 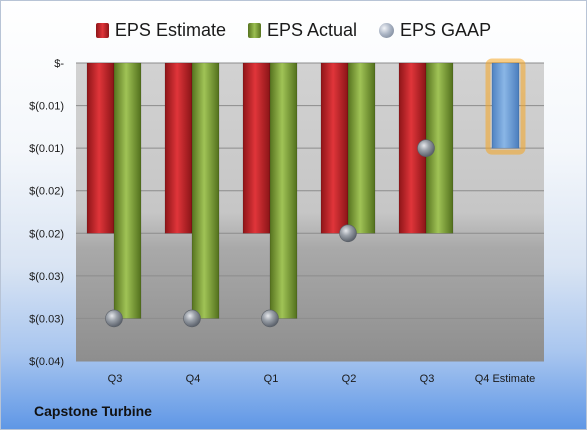 I want to click on eps-actual-swatch-icon, so click(x=254, y=30).